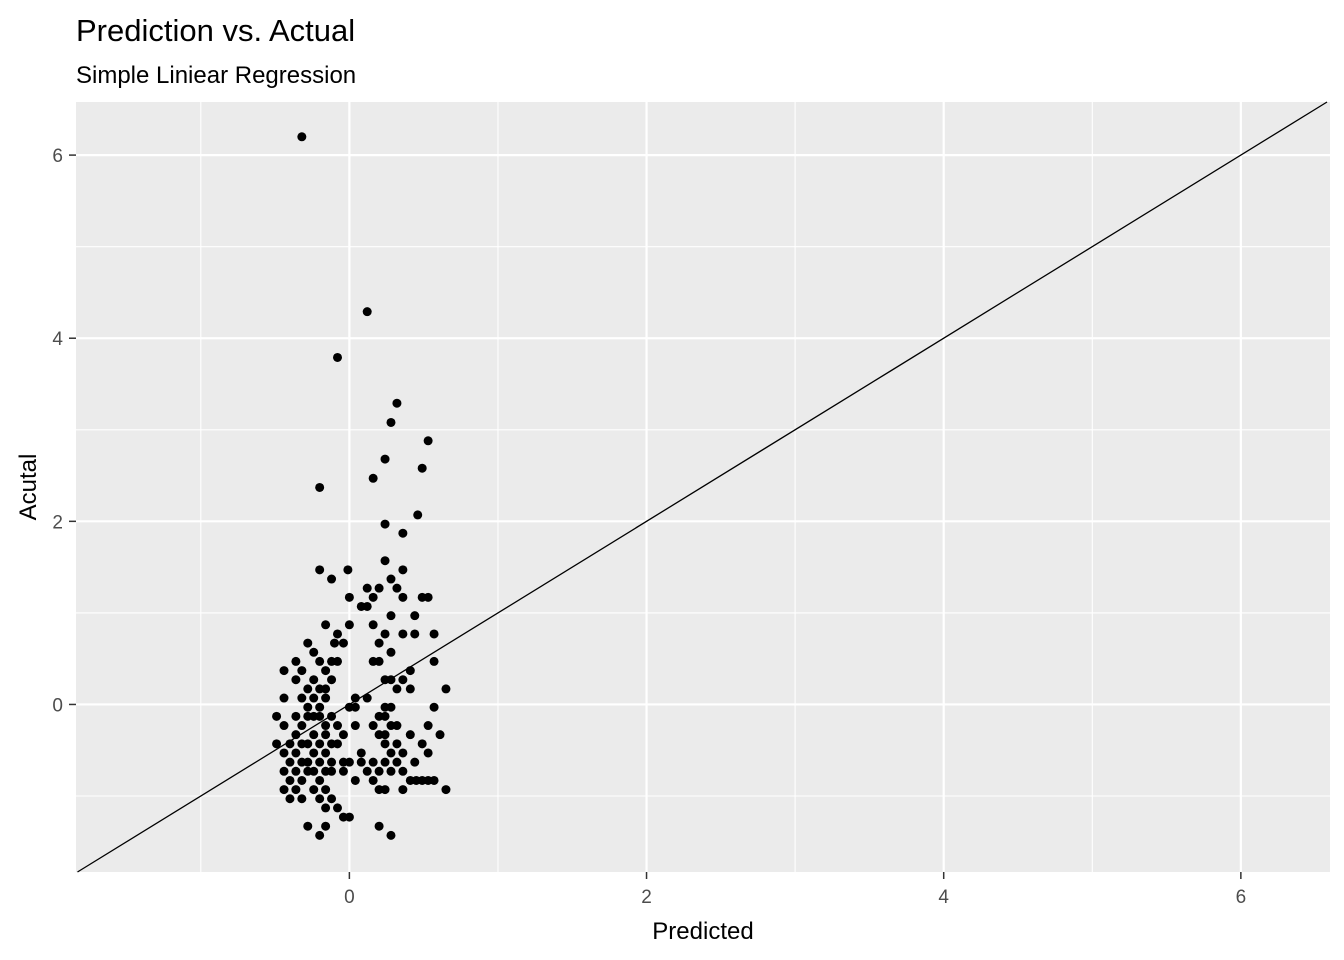 This screenshot has width=1344, height=960. What do you see at coordinates (216, 75) in the screenshot?
I see `chart-subtitle: Simple Liniear Regression` at bounding box center [216, 75].